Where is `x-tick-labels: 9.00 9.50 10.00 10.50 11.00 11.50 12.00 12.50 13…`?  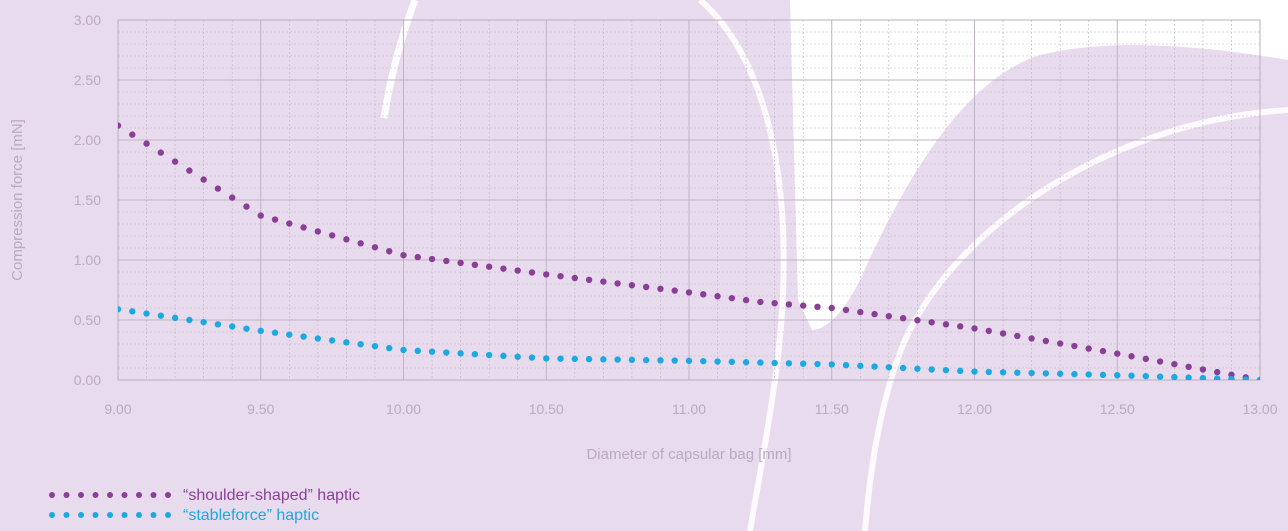
x-tick-labels: 9.00 9.50 10.00 10.50 11.00 11.50 12.00 12.50 13… is located at coordinates (690, 409).